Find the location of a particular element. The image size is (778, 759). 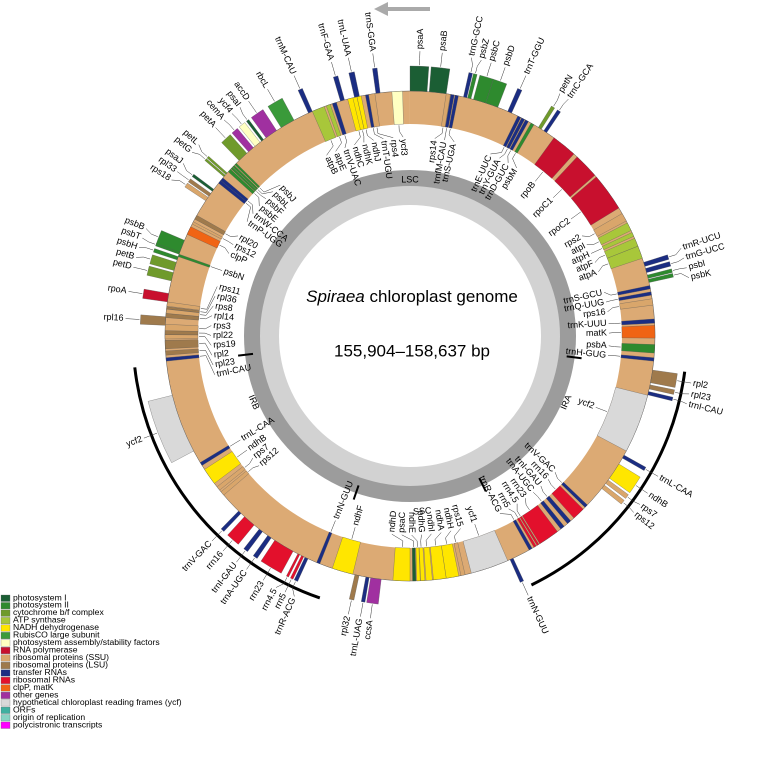

gene-label: trnN-GUU is located at coordinates (343, 499).